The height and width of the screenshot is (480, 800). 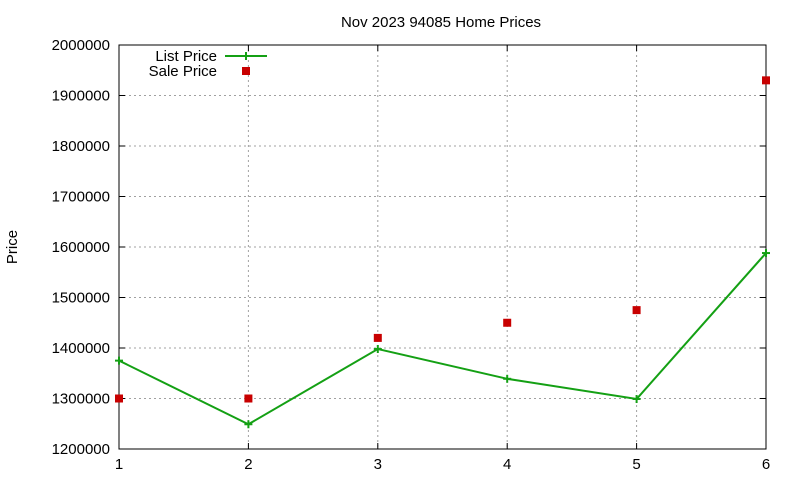 I want to click on y-tick-label: 1800000, so click(x=81, y=146).